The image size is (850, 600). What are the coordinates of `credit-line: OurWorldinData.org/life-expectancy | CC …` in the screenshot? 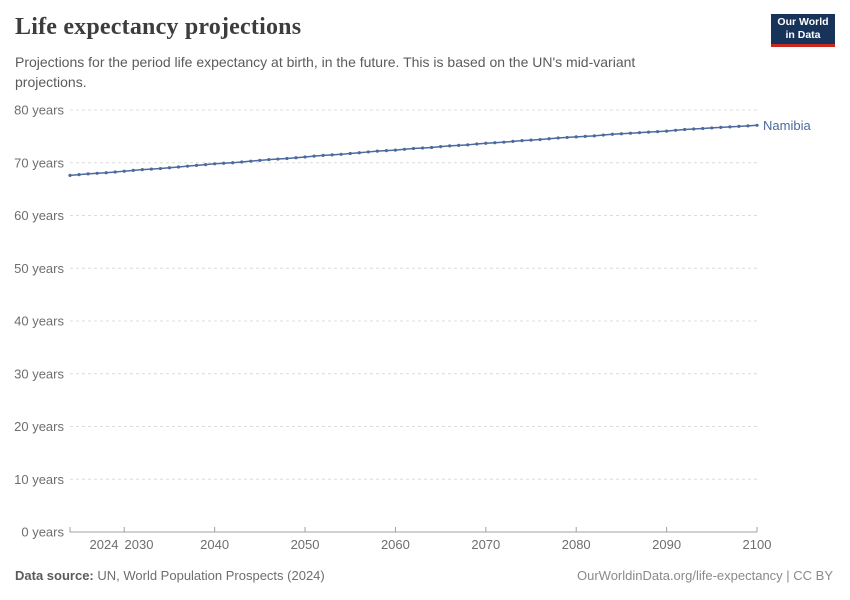 It's located at (704, 575).